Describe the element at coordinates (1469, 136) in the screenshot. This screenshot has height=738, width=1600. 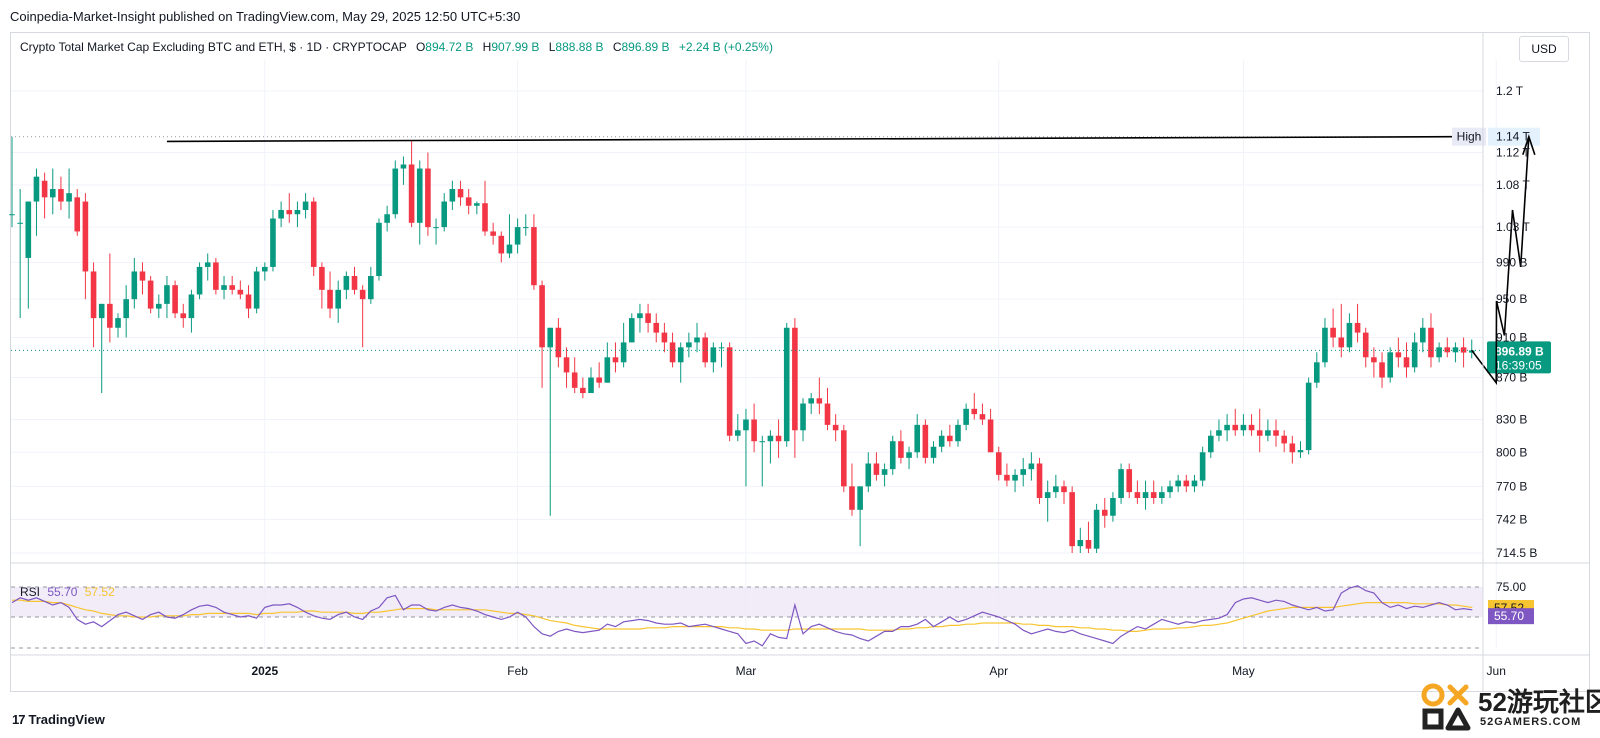
I see `high-tag-box` at that location.